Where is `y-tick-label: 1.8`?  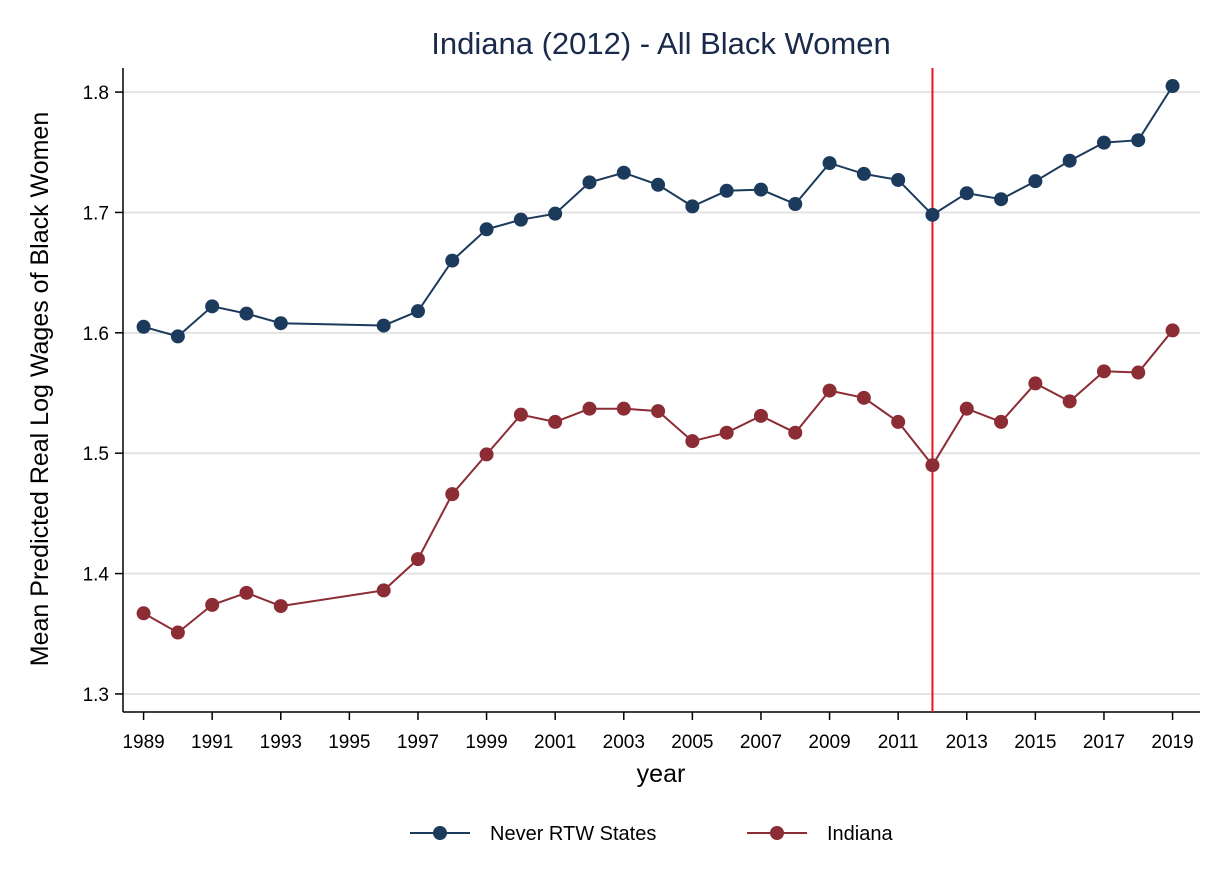
y-tick-label: 1.8 is located at coordinates (96, 93).